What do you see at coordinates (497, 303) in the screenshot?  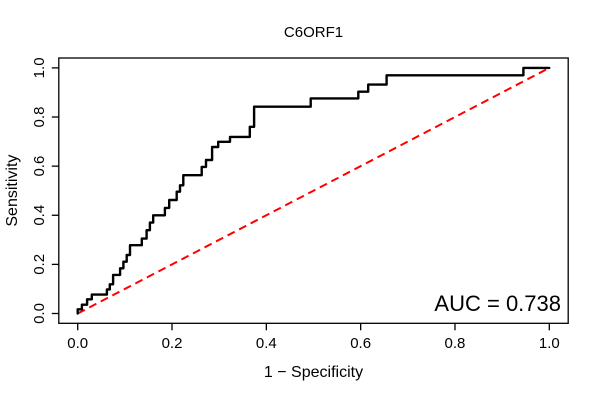 I see `auc-annotation: AUC = 0.738` at bounding box center [497, 303].